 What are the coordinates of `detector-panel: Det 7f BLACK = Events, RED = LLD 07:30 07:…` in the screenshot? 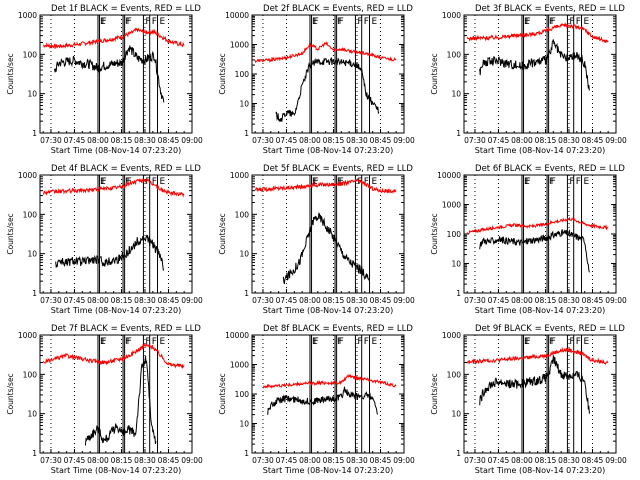 It's located at (104, 399).